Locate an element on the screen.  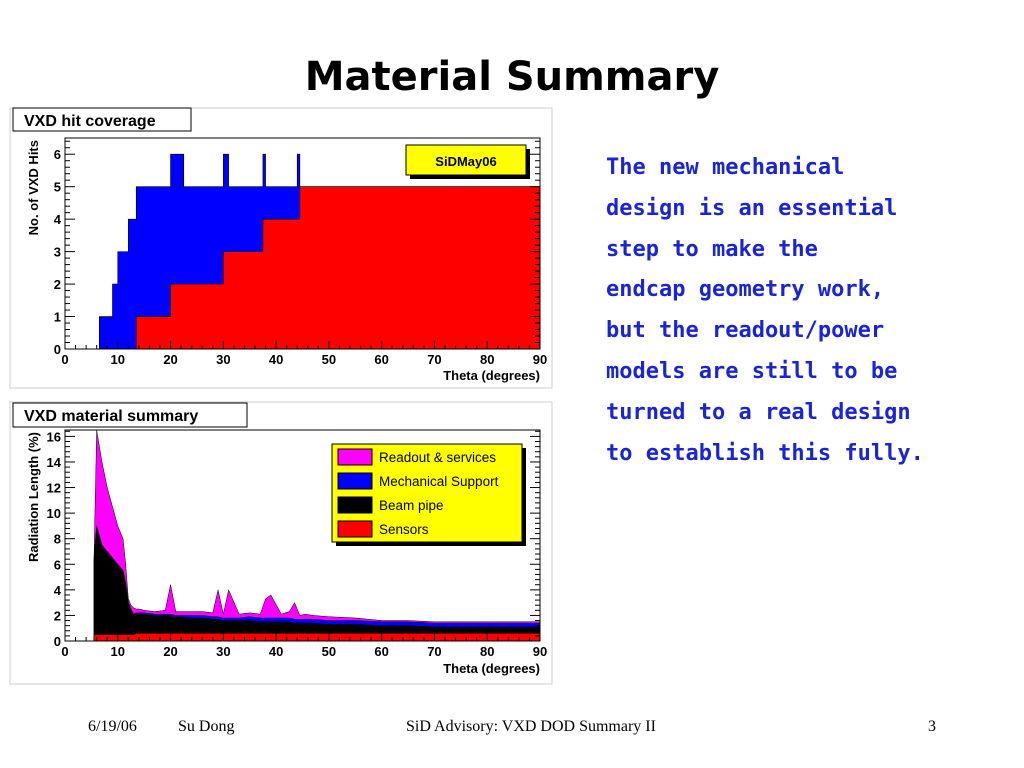
hit-coverage-title-box is located at coordinates (102, 119).